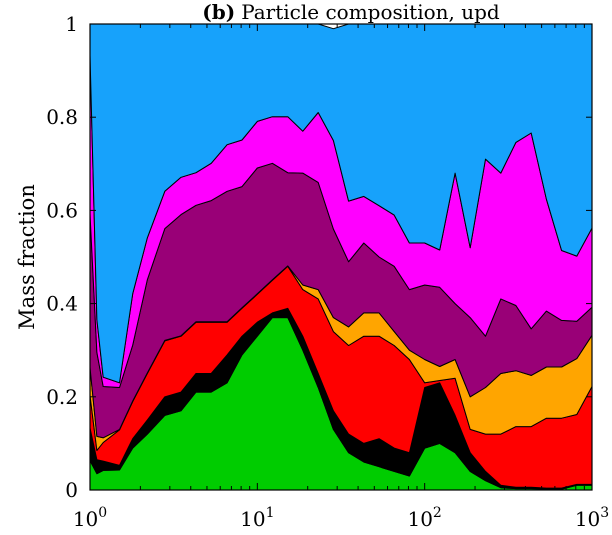 The image size is (612, 535). What do you see at coordinates (424, 518) in the screenshot?
I see `x-tick-label: 10²` at bounding box center [424, 518].